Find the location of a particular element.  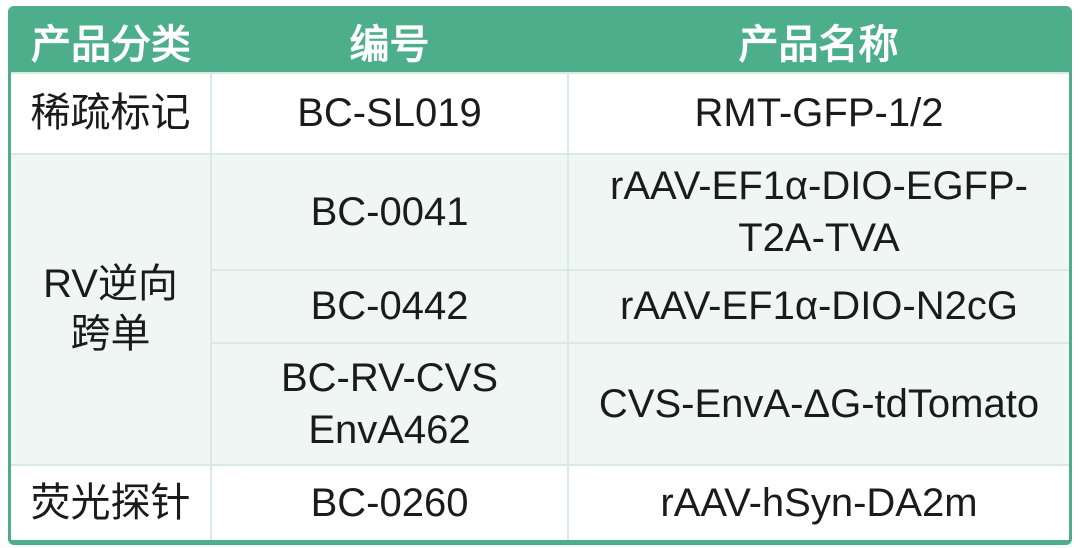

cell-code: BC-0041 is located at coordinates (390, 211).